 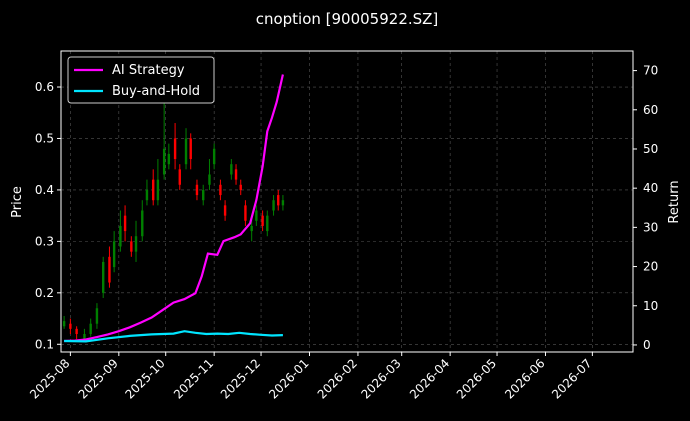 I want to click on x-tick-label: 2026-03, so click(x=380, y=378).